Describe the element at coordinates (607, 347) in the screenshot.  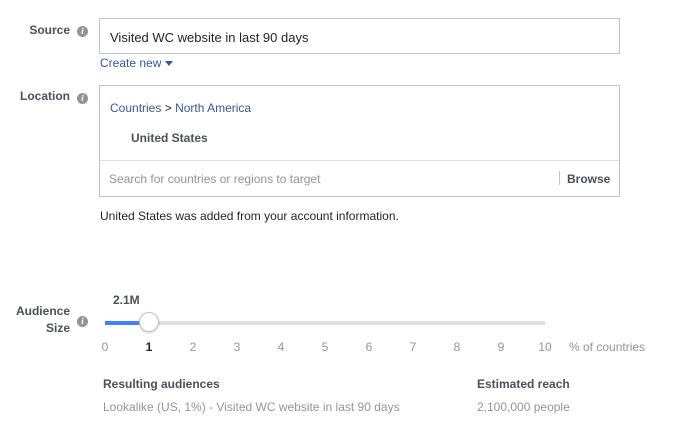
I see `slider-unit: % of countries` at that location.